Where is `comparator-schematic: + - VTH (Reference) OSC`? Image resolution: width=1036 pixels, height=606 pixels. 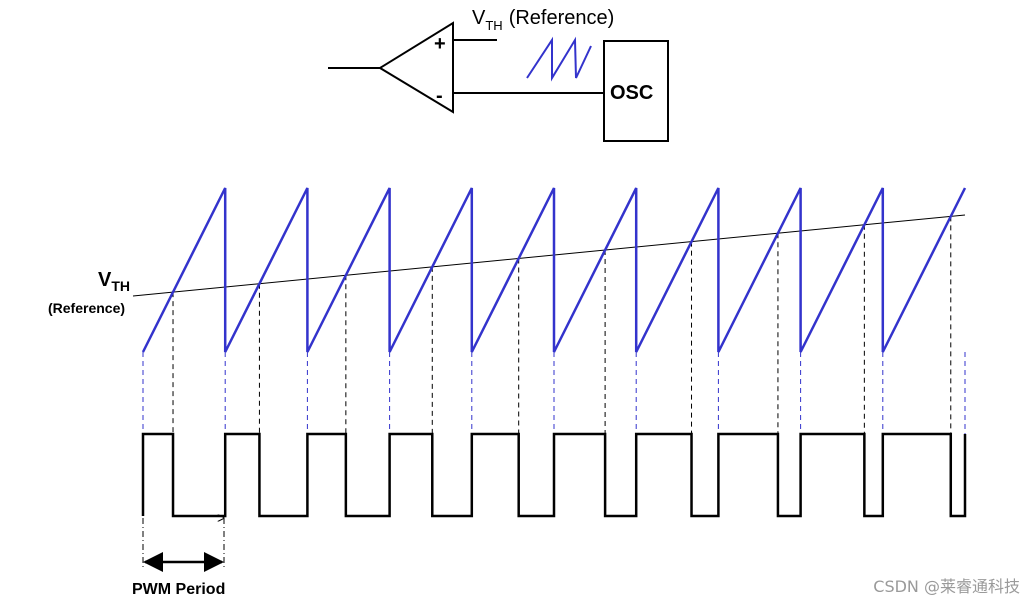
comparator-schematic: + - VTH (Reference) OSC is located at coordinates (498, 74).